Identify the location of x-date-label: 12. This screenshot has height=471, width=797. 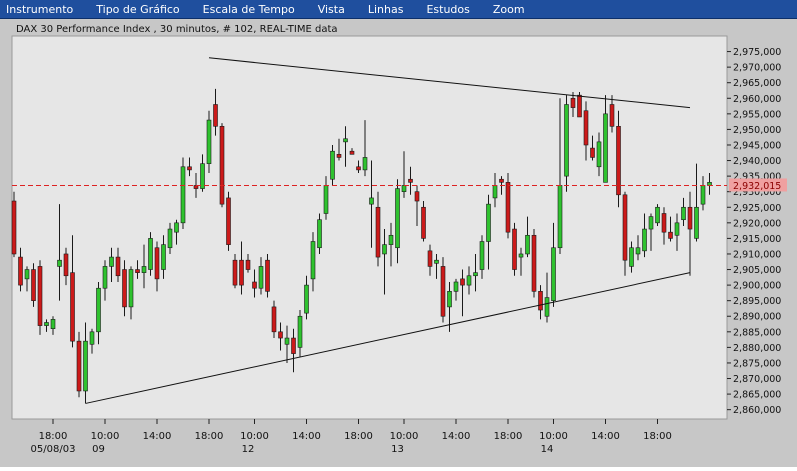
(248, 449).